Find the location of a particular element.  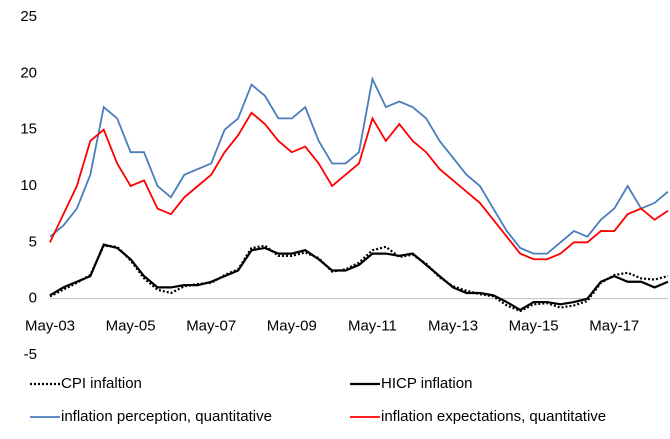

series-line is located at coordinates (359, 278).